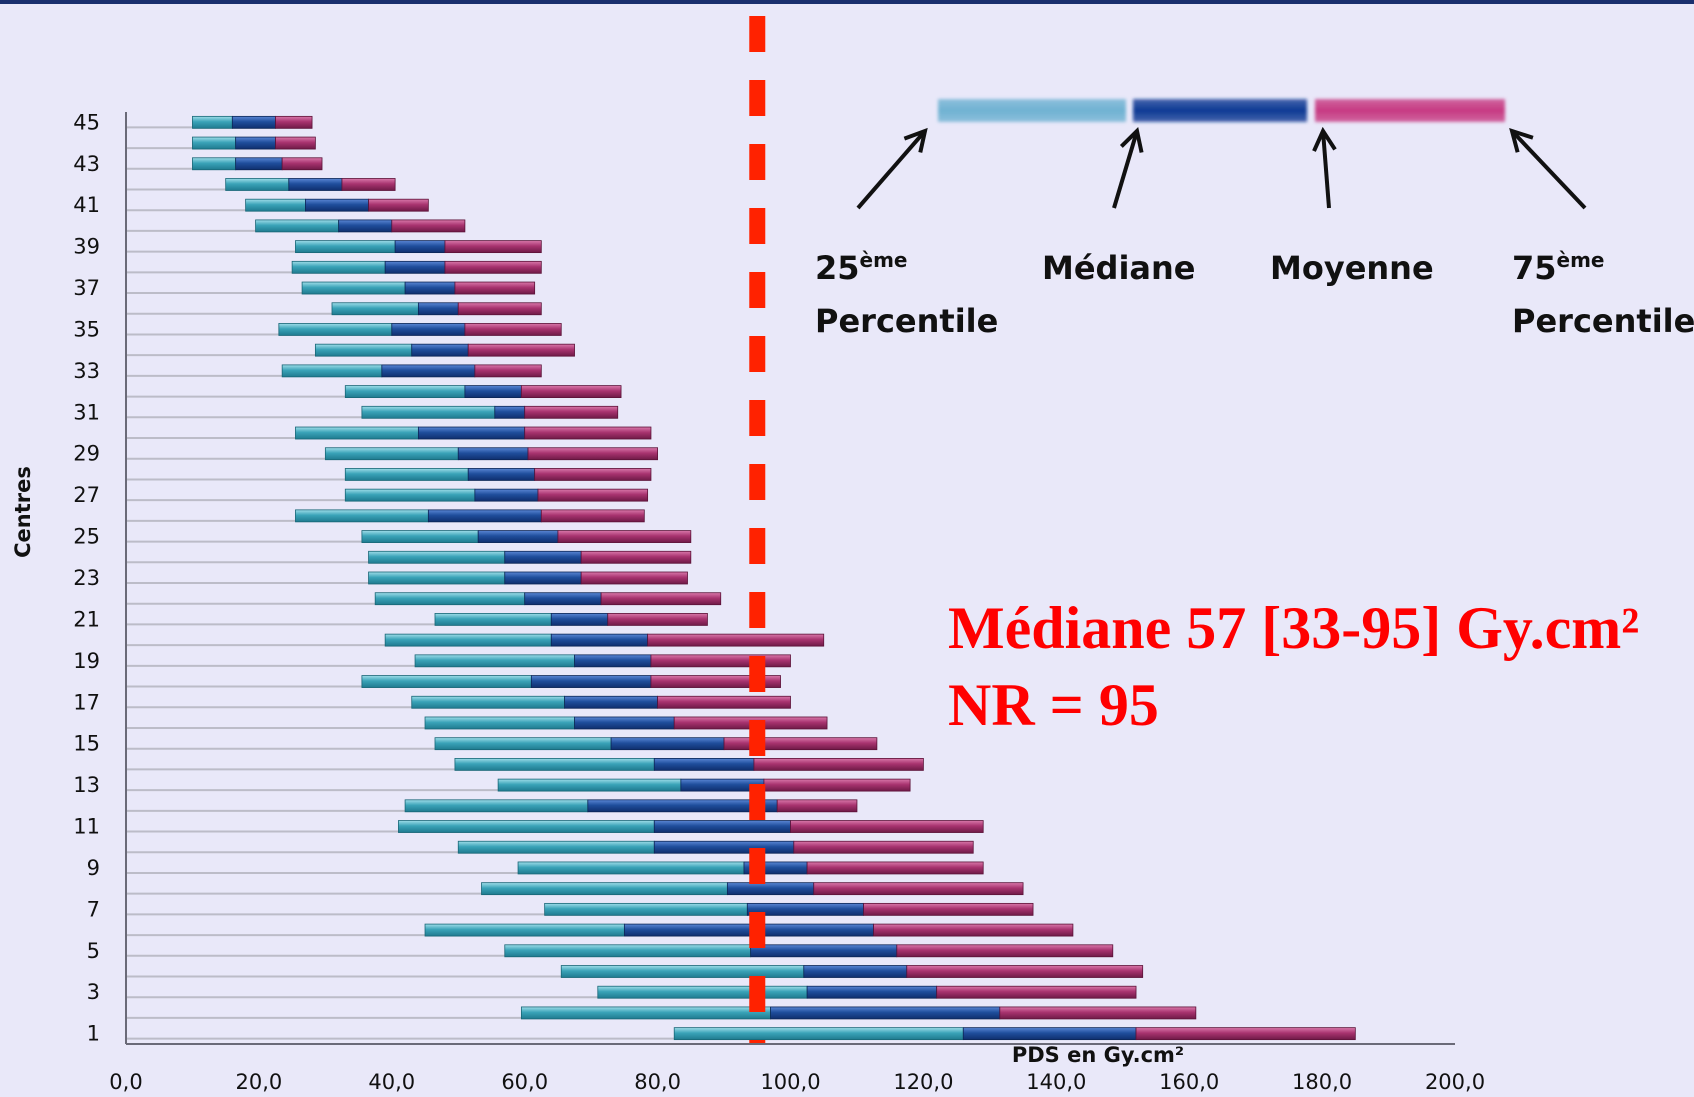 Image resolution: width=1694 pixels, height=1097 pixels. I want to click on x-tick-label: 200,0, so click(1455, 1082).